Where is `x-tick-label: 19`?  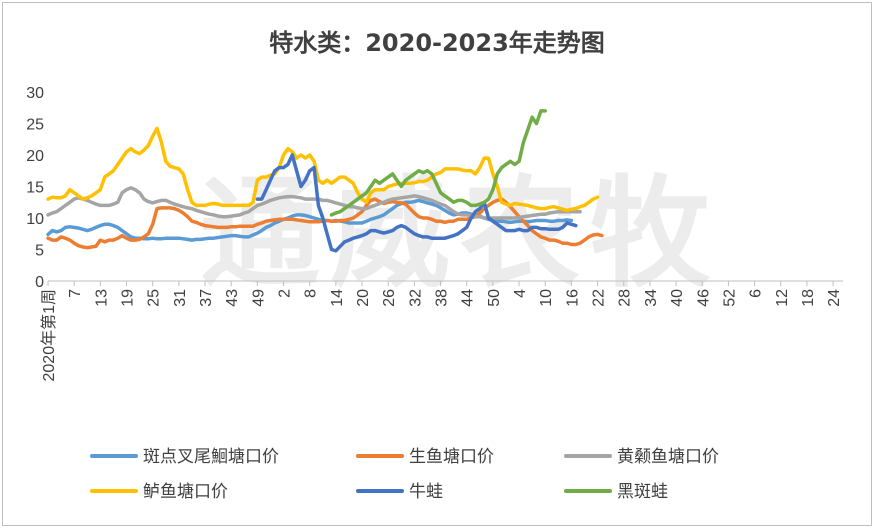 x-tick-label: 19 is located at coordinates (128, 298).